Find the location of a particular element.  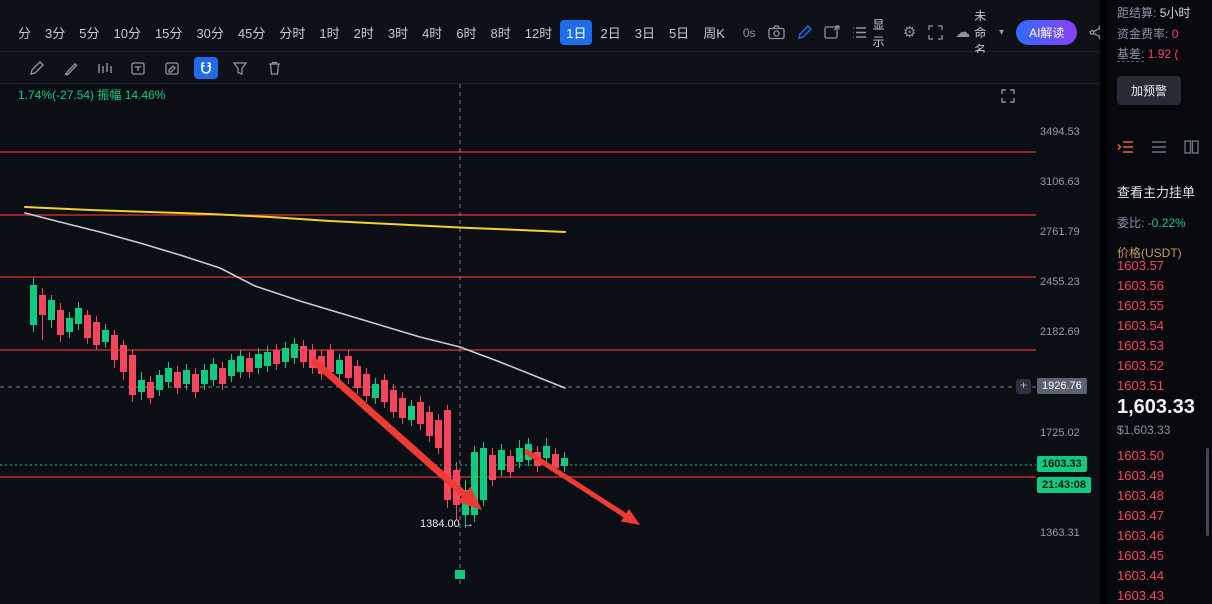

expand-view-icon is located at coordinates (935, 33).